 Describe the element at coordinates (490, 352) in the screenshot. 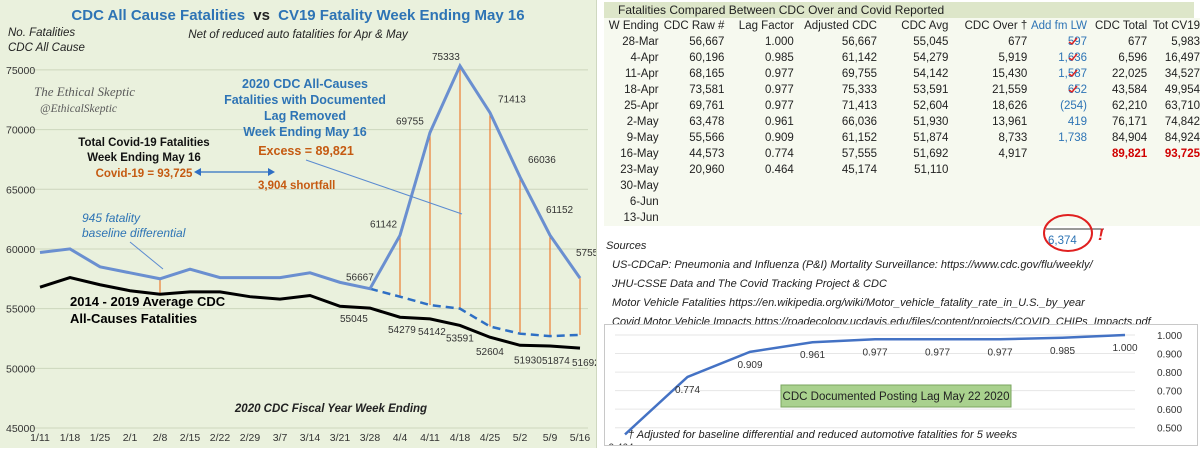

I see `point-label-lower: 52604` at that location.